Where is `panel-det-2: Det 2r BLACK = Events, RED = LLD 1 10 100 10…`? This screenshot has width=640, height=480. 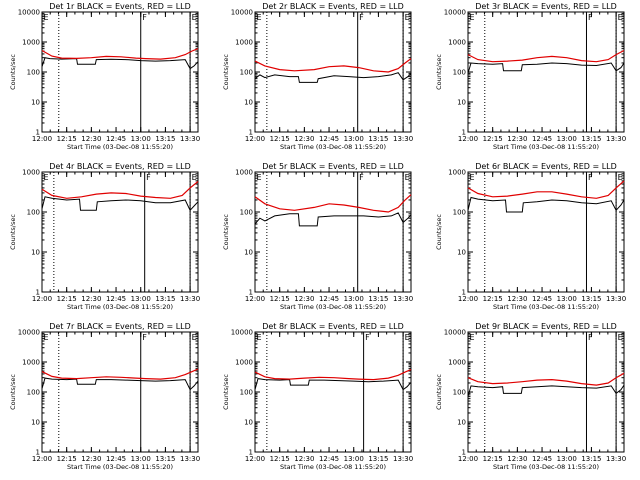
panel-det-2: Det 2r BLACK = Events, RED = LLD 1 10 100 10… is located at coordinates (317, 76).